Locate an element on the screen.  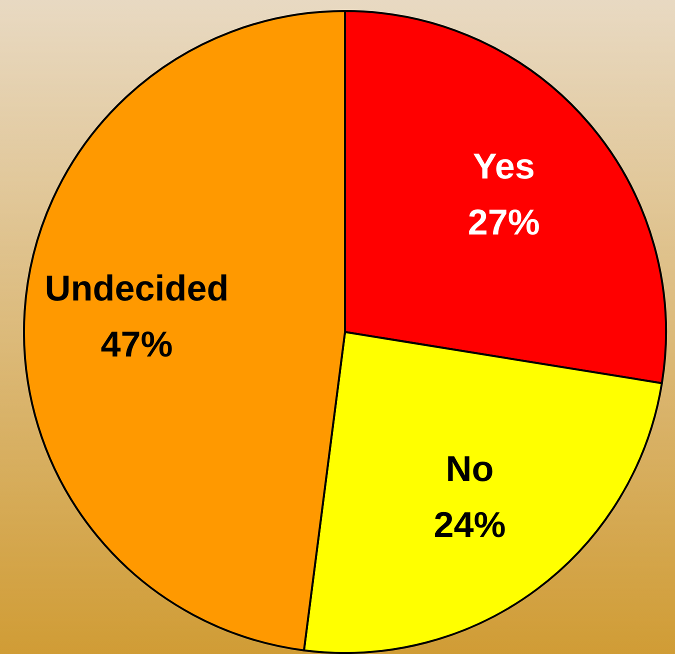
data-label: 47% is located at coordinates (136, 344).